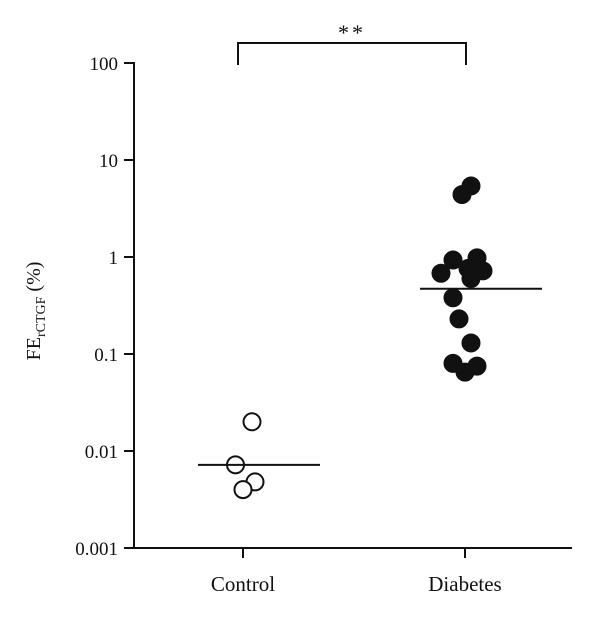  I want to click on y-tick-label: 100, so click(104, 64).